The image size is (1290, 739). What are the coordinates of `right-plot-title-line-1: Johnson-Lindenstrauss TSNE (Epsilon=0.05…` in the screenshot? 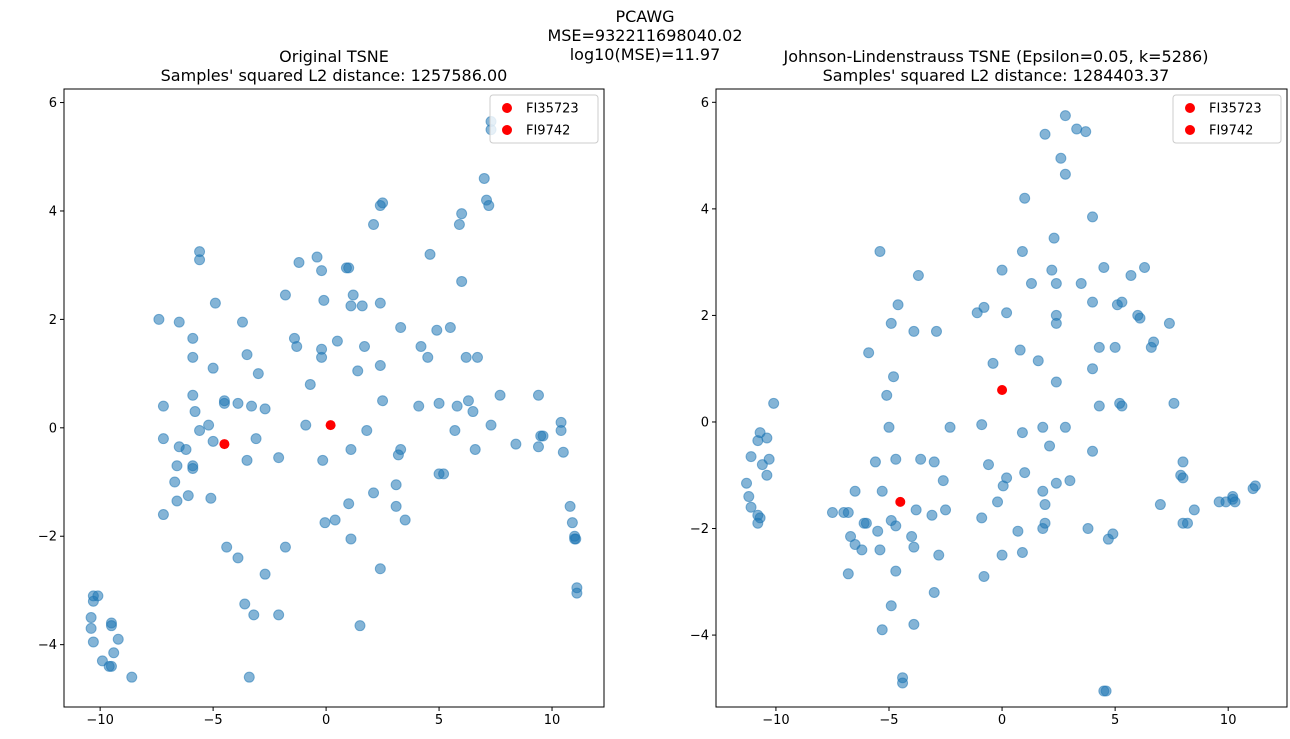 It's located at (996, 56).